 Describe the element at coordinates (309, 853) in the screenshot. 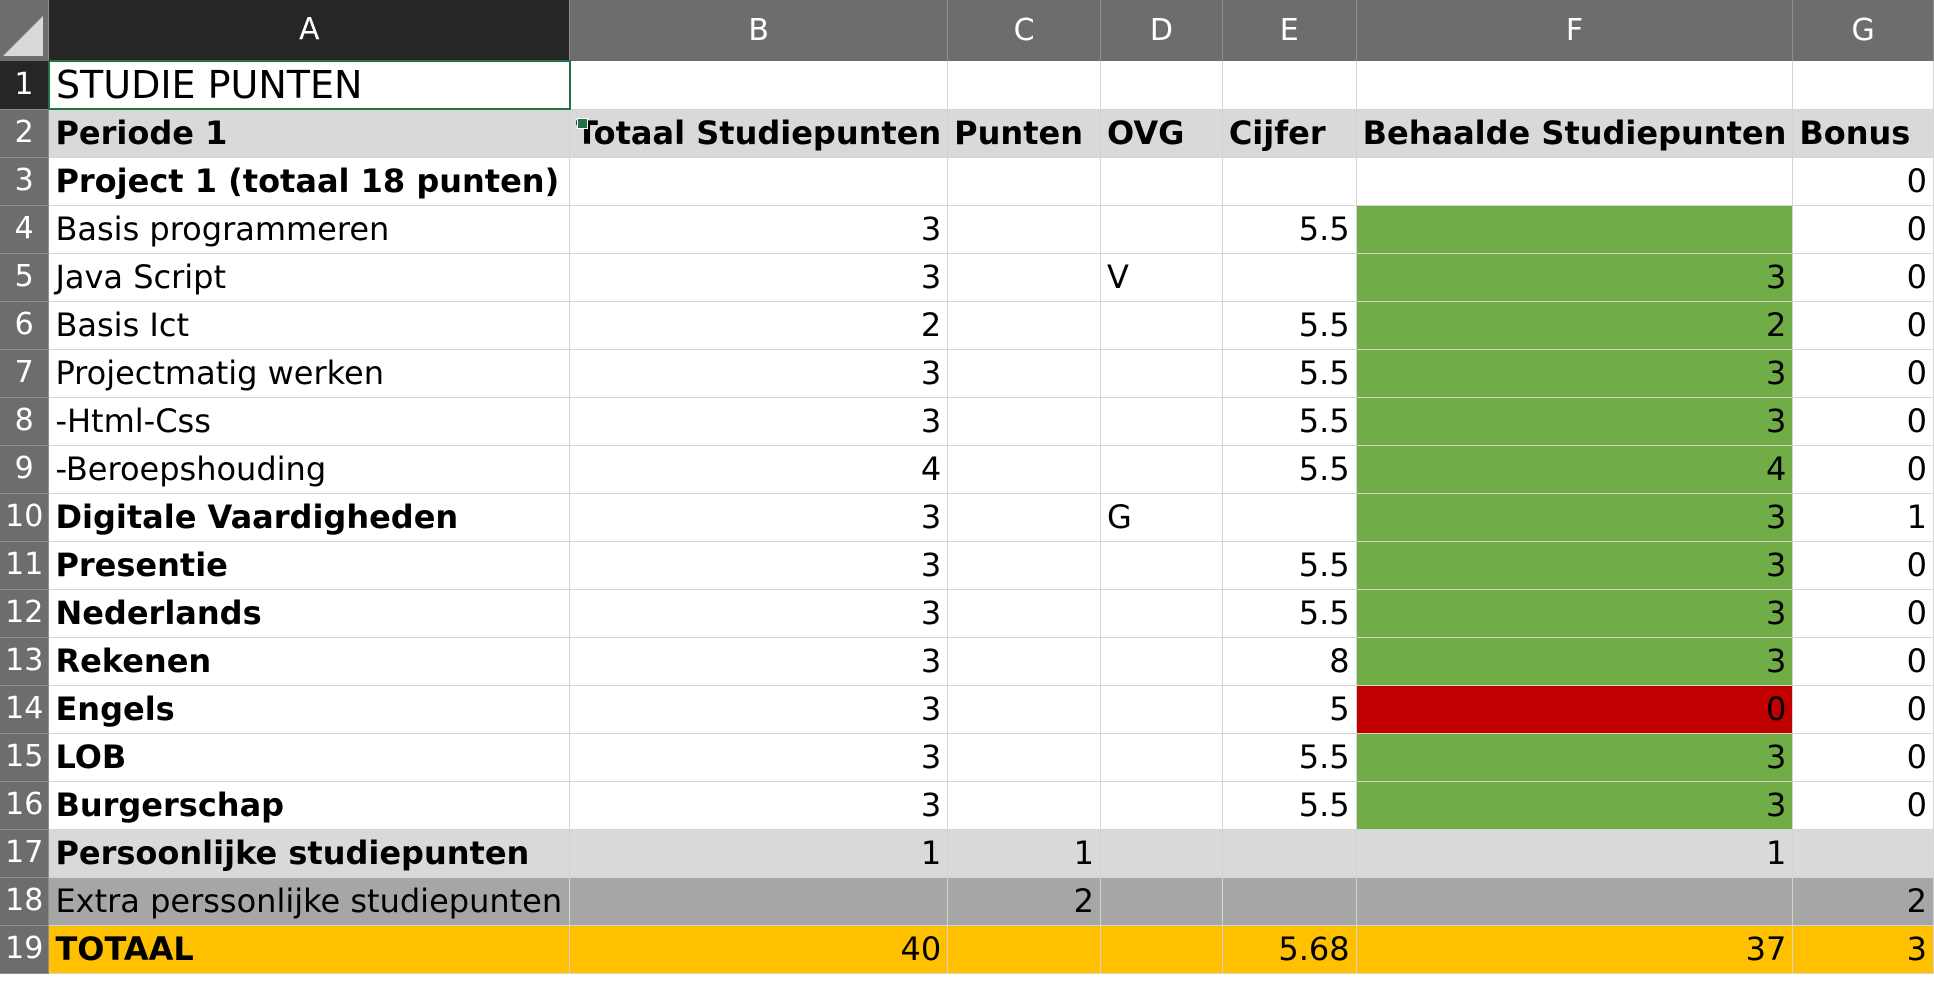

I see `cell-a17: Persoonlijke studiepunten` at that location.